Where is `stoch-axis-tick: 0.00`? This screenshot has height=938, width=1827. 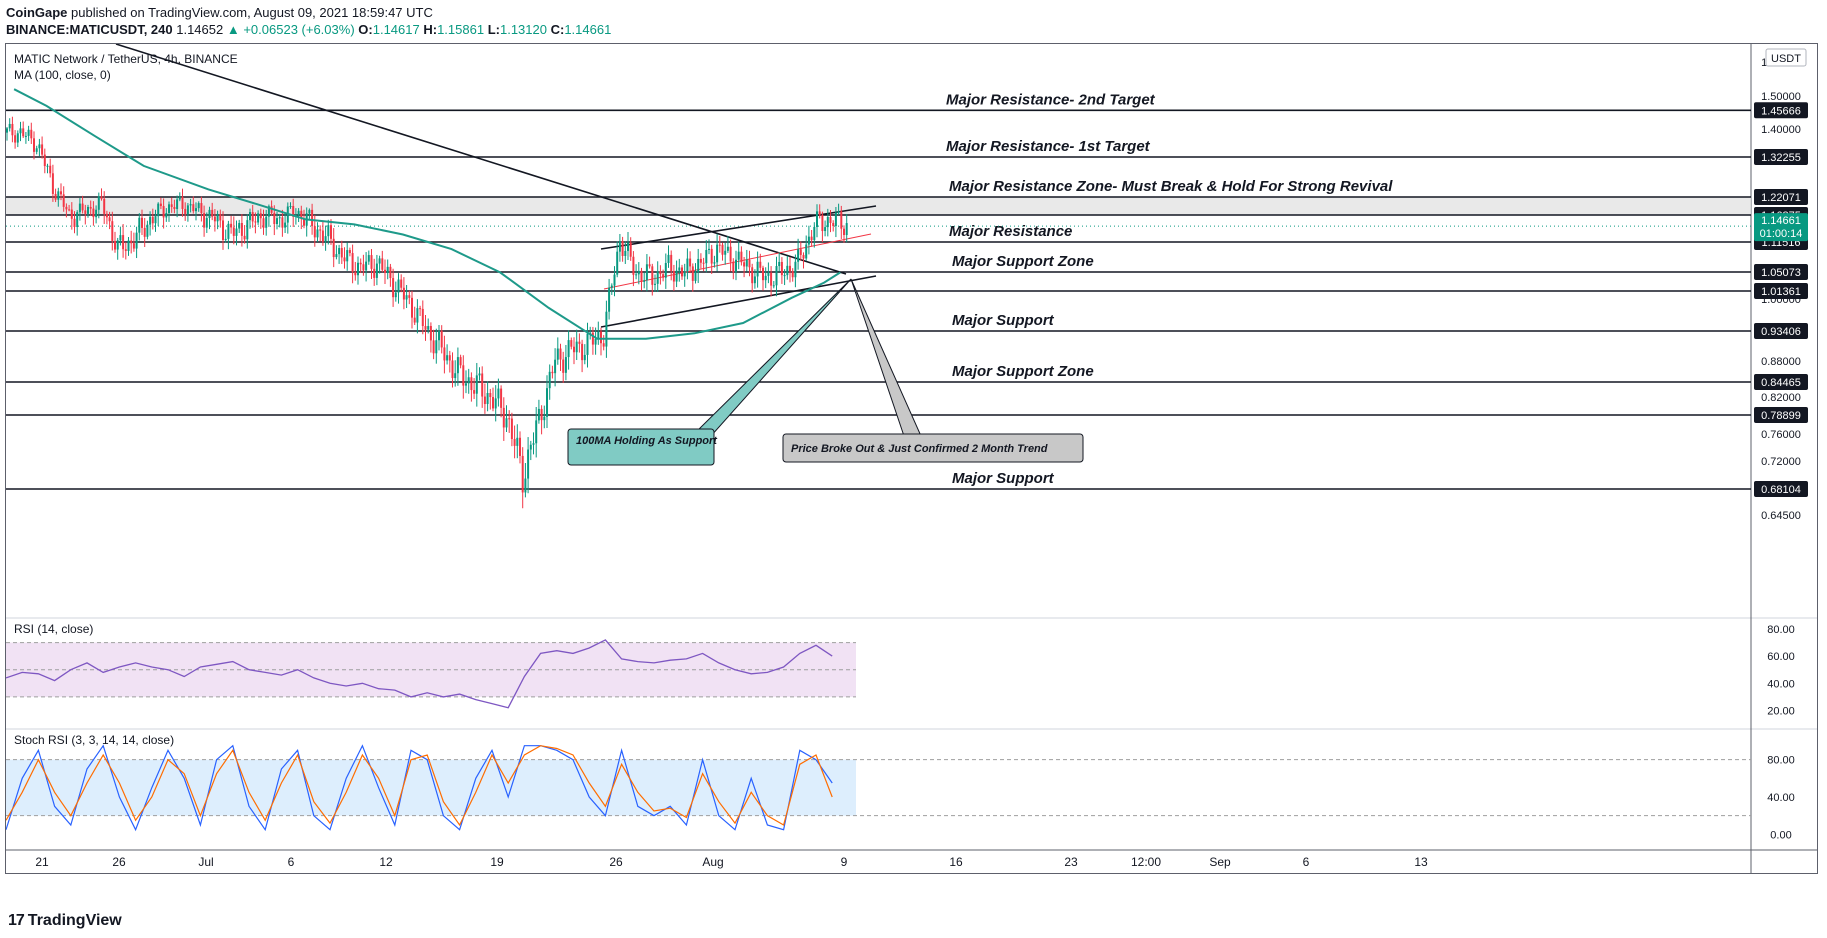 stoch-axis-tick: 0.00 is located at coordinates (1780, 835).